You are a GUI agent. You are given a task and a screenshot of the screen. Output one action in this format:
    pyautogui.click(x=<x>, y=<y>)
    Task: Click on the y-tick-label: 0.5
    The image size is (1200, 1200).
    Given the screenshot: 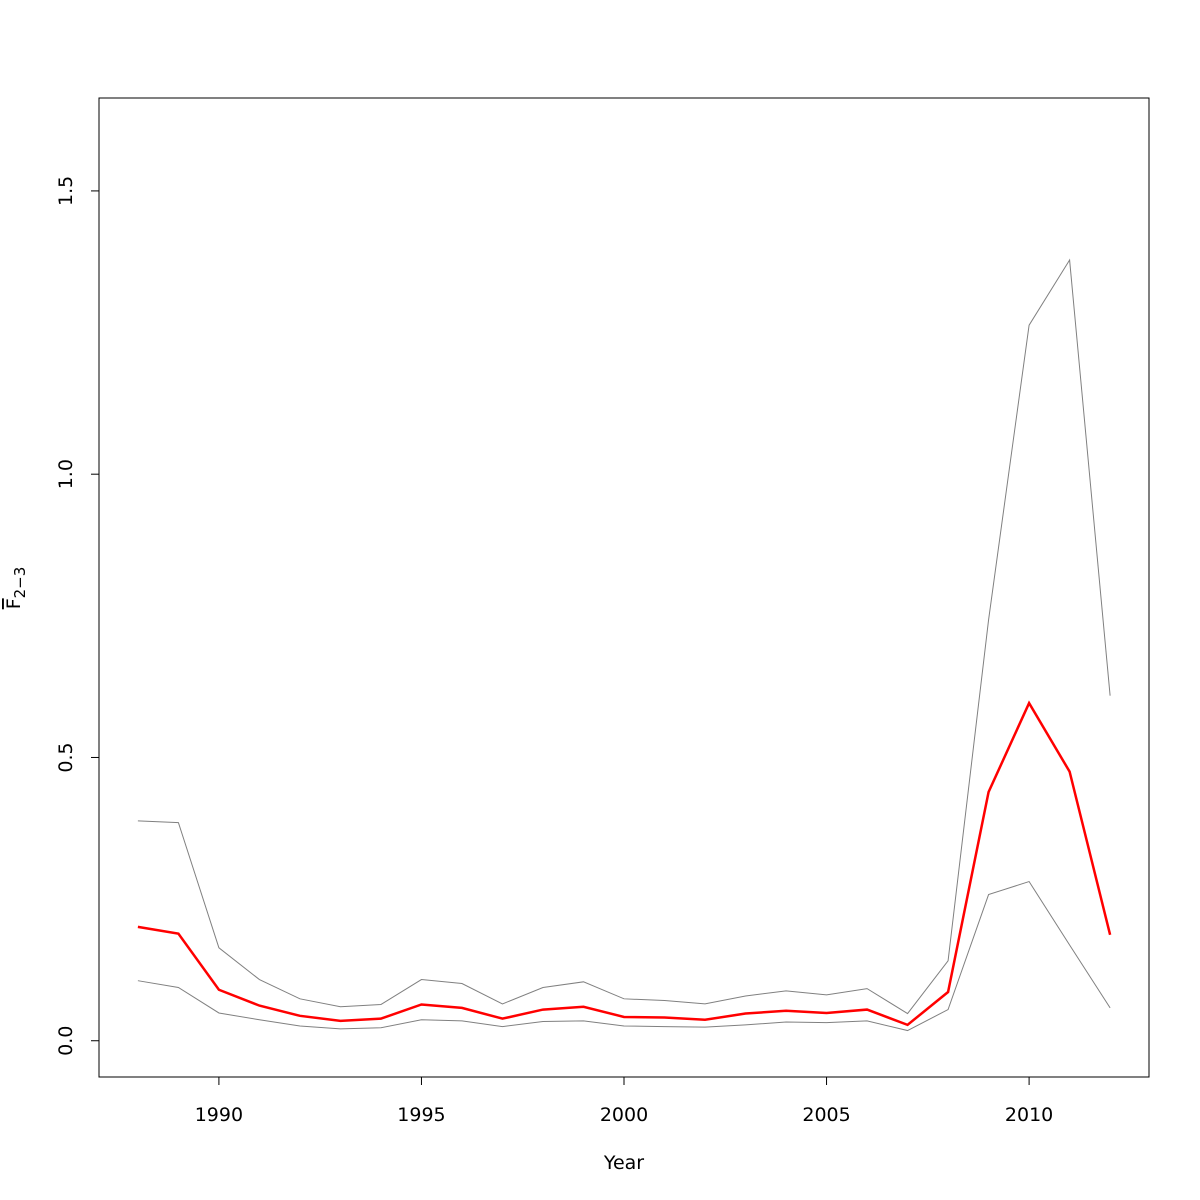 What is the action you would take?
    pyautogui.click(x=66, y=757)
    